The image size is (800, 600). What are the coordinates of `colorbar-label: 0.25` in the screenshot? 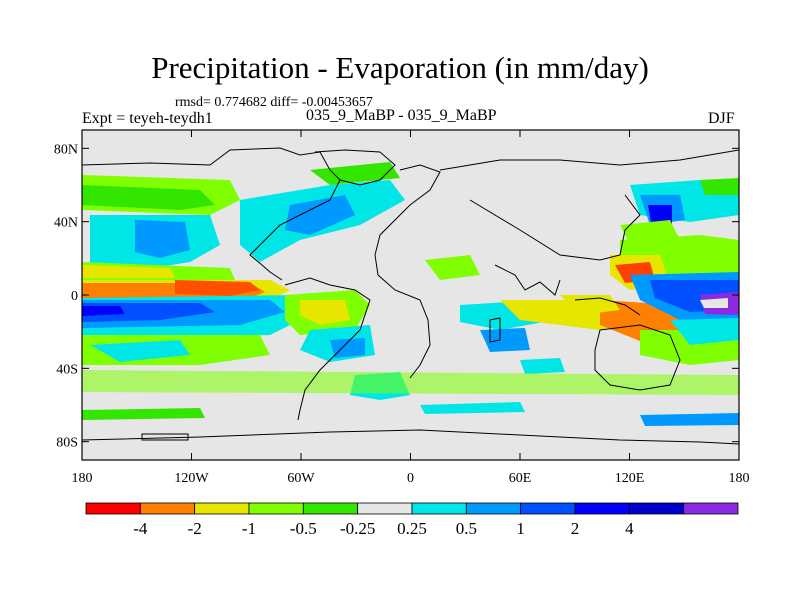 It's located at (412, 528).